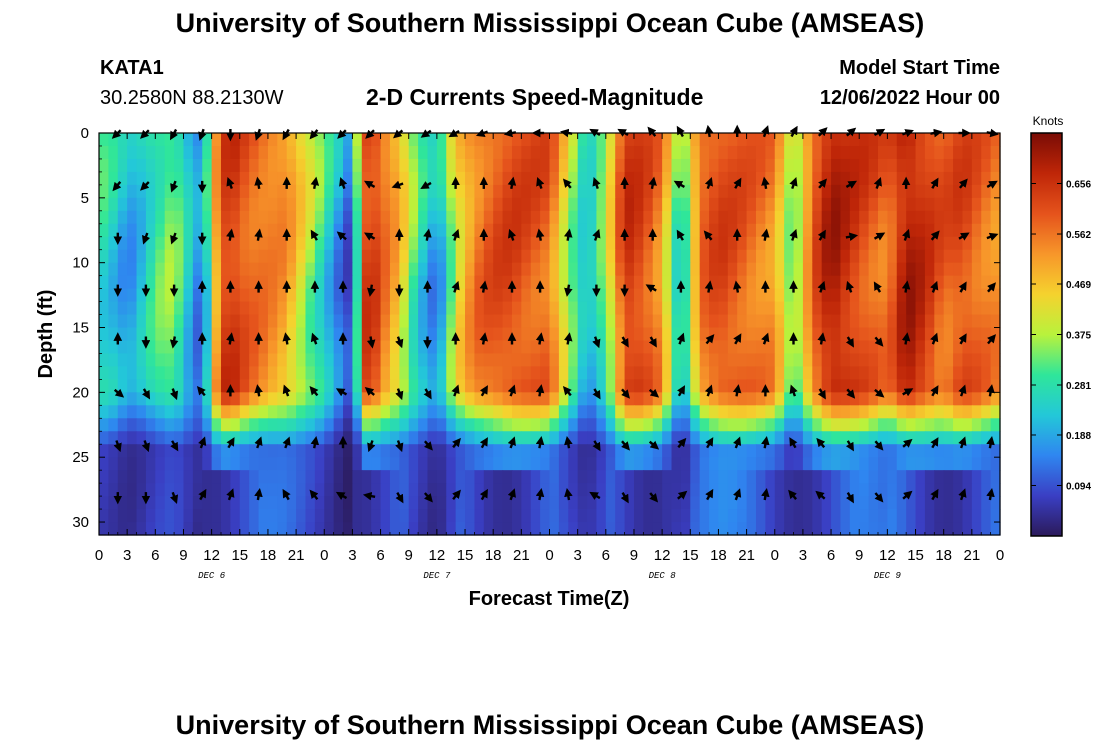 This screenshot has width=1100, height=750. What do you see at coordinates (919, 68) in the screenshot?
I see `model-start-label: Model Start Time` at bounding box center [919, 68].